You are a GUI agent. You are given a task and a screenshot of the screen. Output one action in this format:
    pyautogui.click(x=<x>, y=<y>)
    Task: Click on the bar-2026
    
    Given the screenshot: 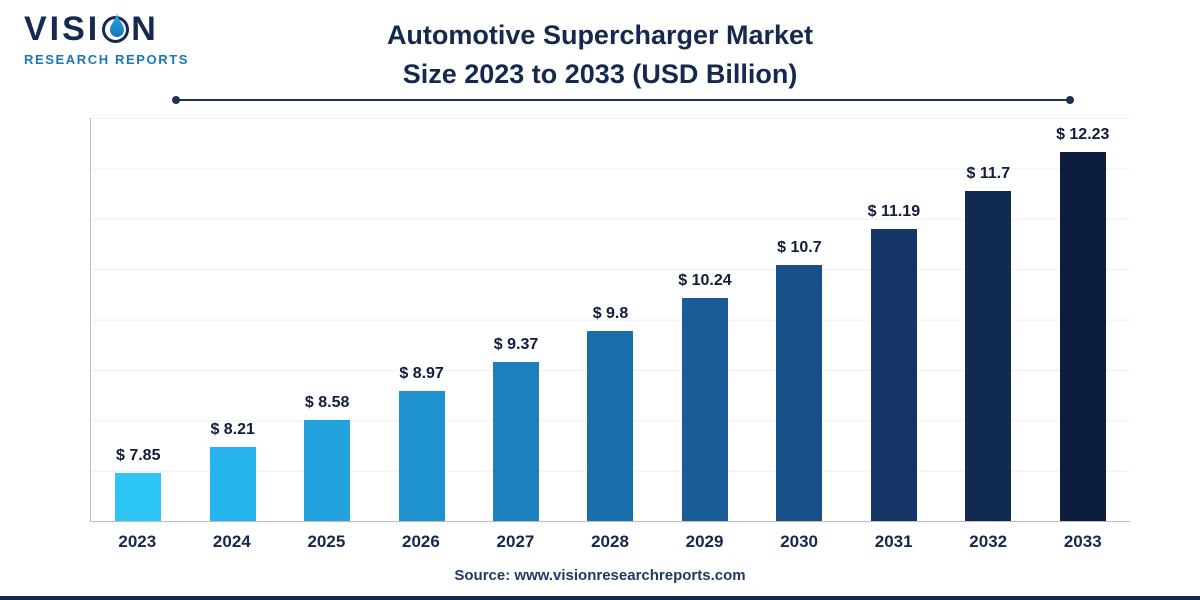 What is the action you would take?
    pyautogui.click(x=421, y=456)
    